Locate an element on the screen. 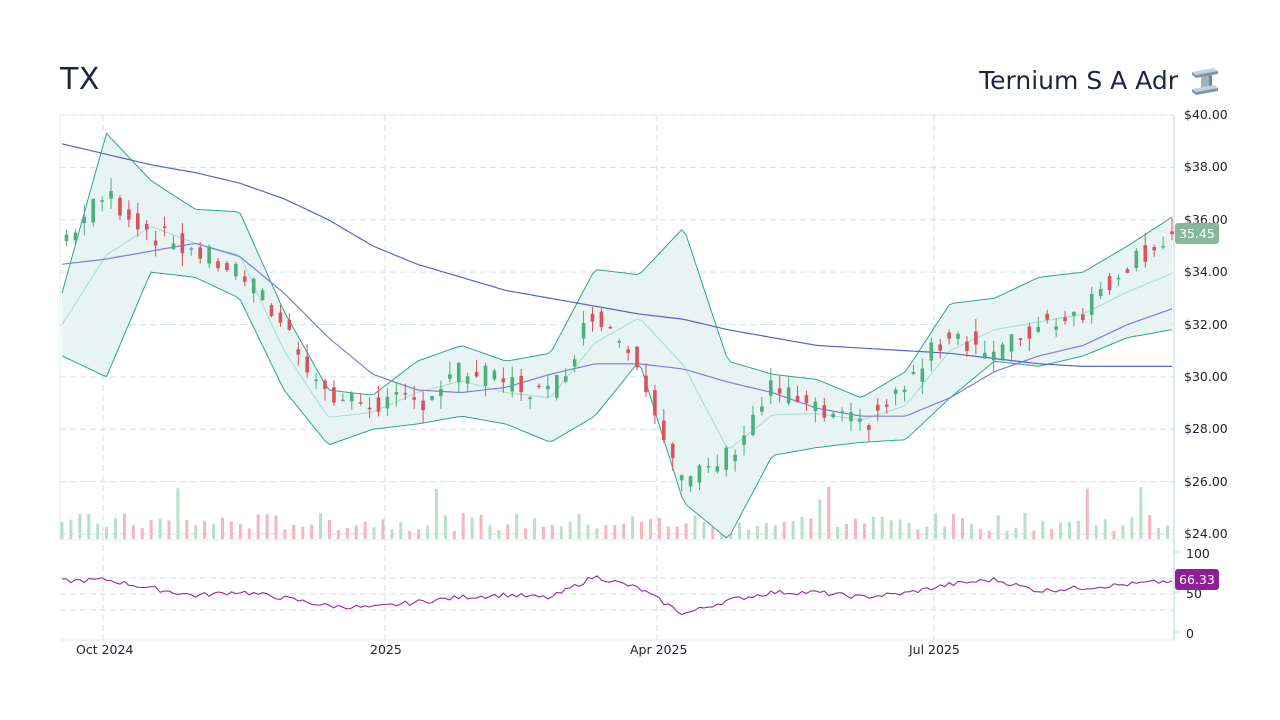 The image size is (1280, 720). rsi-value-badge is located at coordinates (1197, 579).